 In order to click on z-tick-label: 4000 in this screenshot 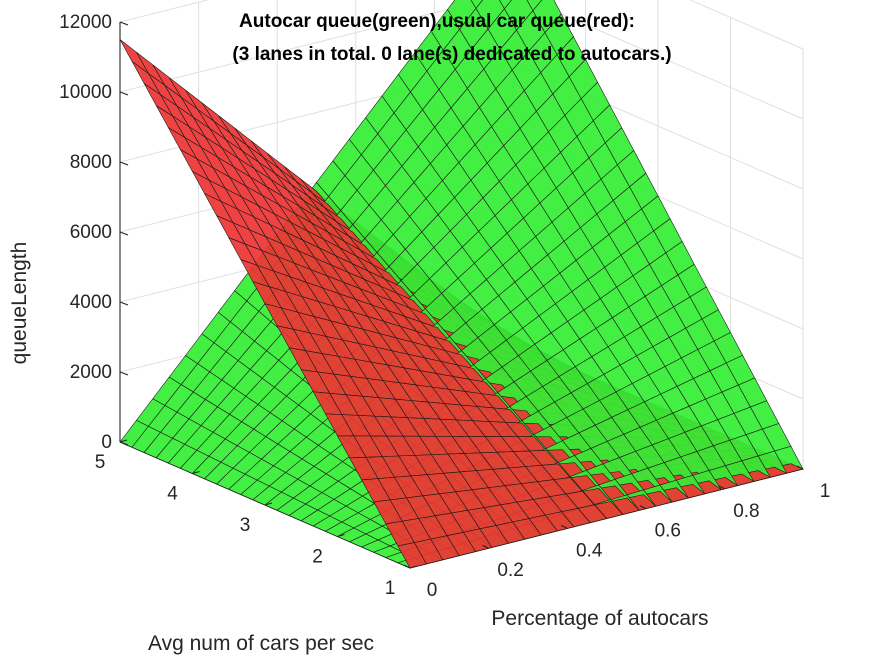, I will do `click(91, 302)`.